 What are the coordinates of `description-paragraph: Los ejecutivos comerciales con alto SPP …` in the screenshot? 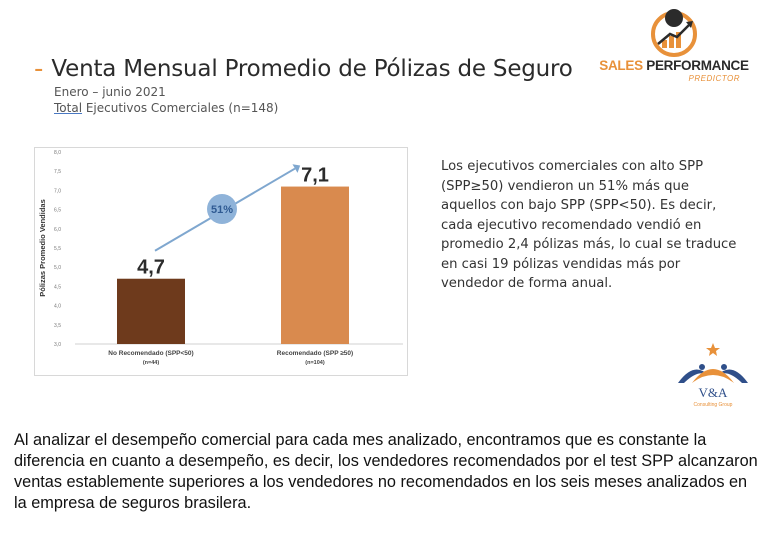 It's located at (589, 225).